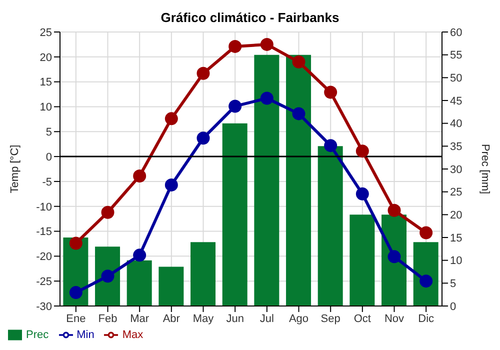  I want to click on y-tick-label: -10, so click(44, 207).